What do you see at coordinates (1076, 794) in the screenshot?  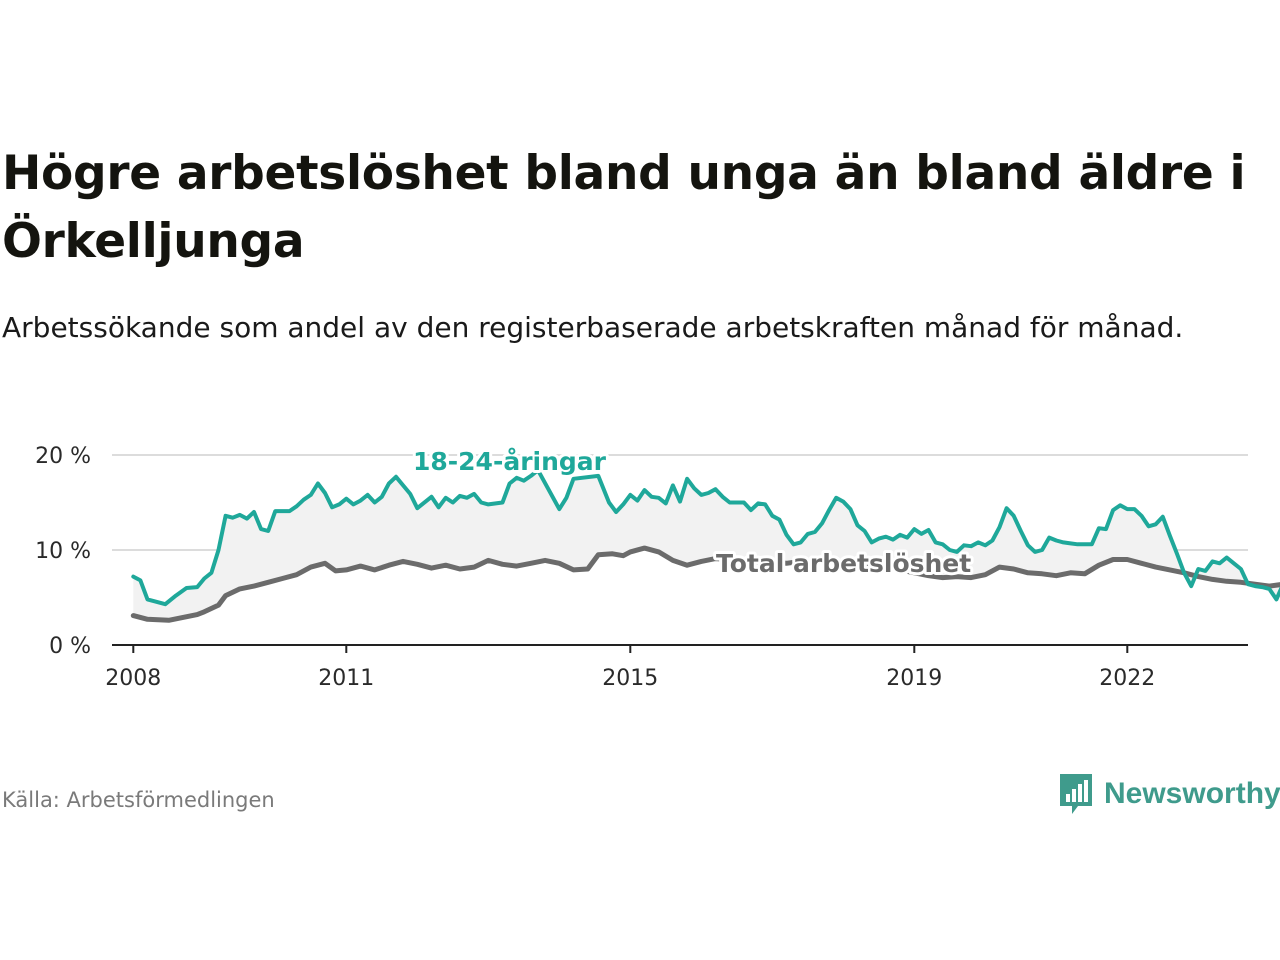 I see `chart-bubble-icon` at bounding box center [1076, 794].